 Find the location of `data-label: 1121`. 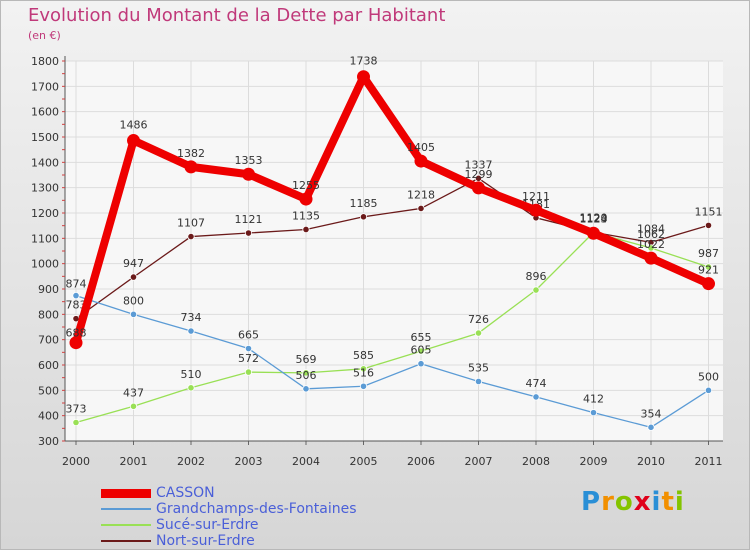

data-label: 1121 is located at coordinates (249, 219).